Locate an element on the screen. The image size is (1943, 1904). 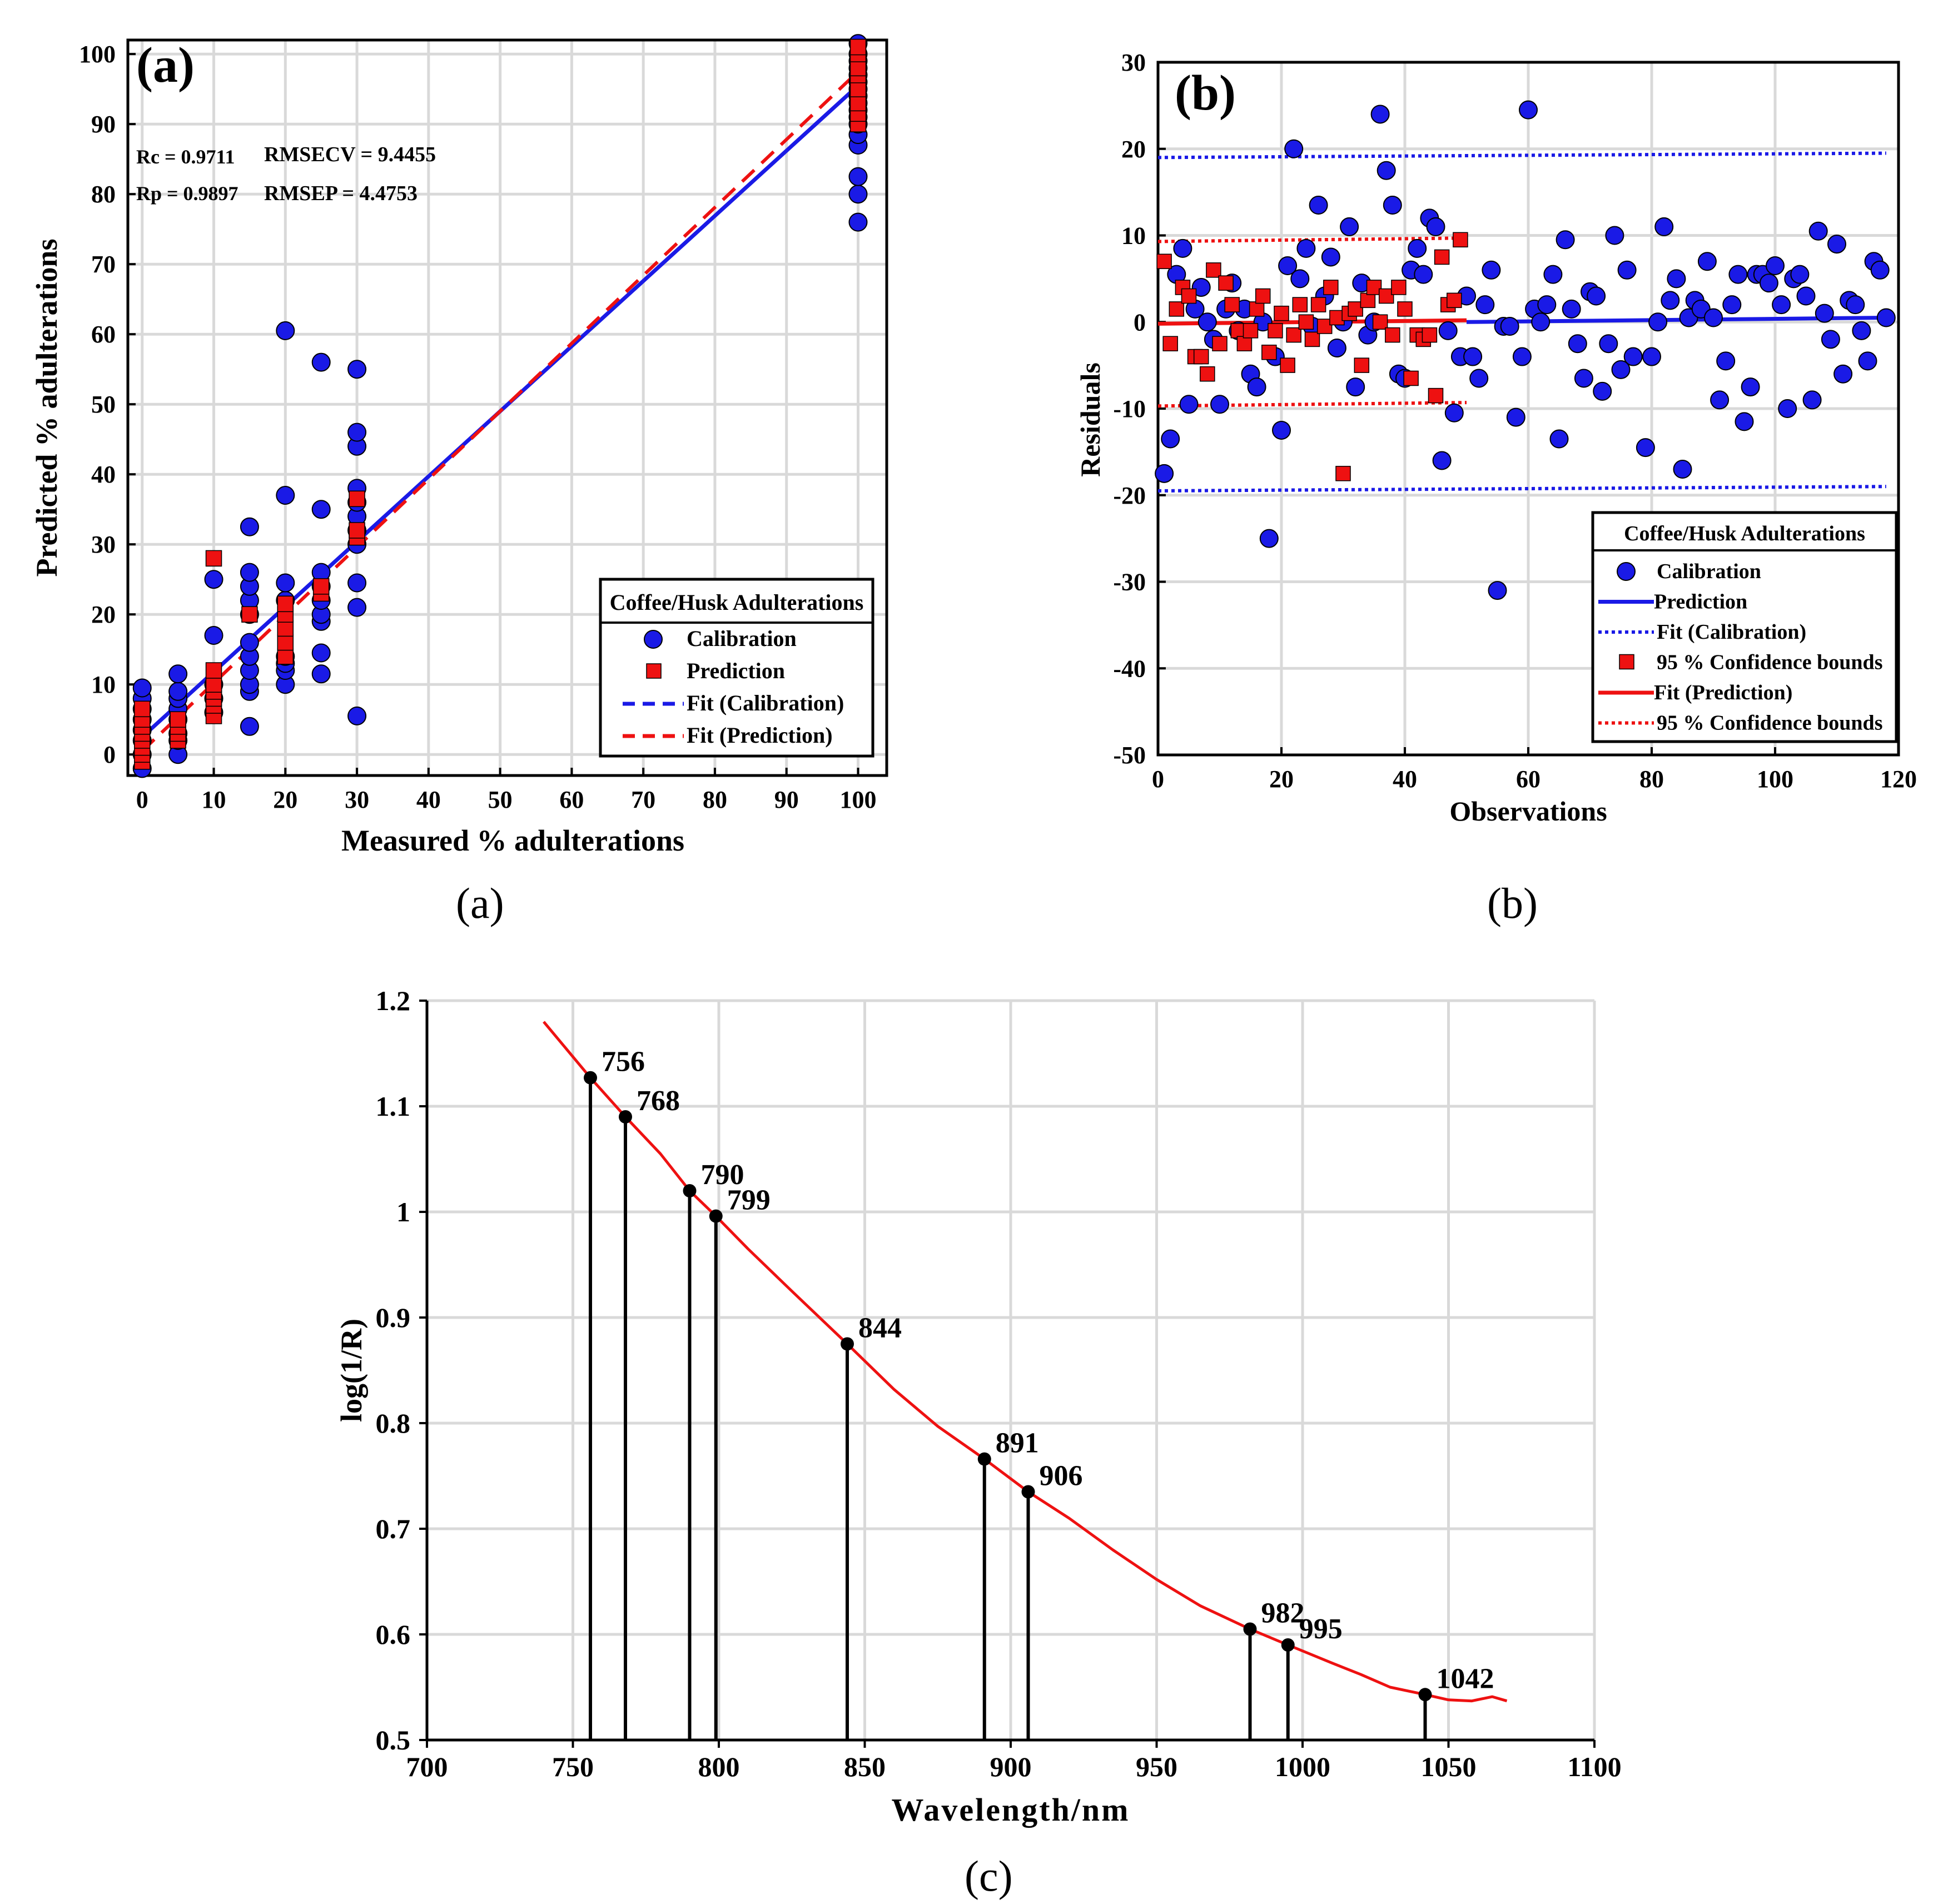
c-y-tick-label: 0.8 is located at coordinates (393, 1423).